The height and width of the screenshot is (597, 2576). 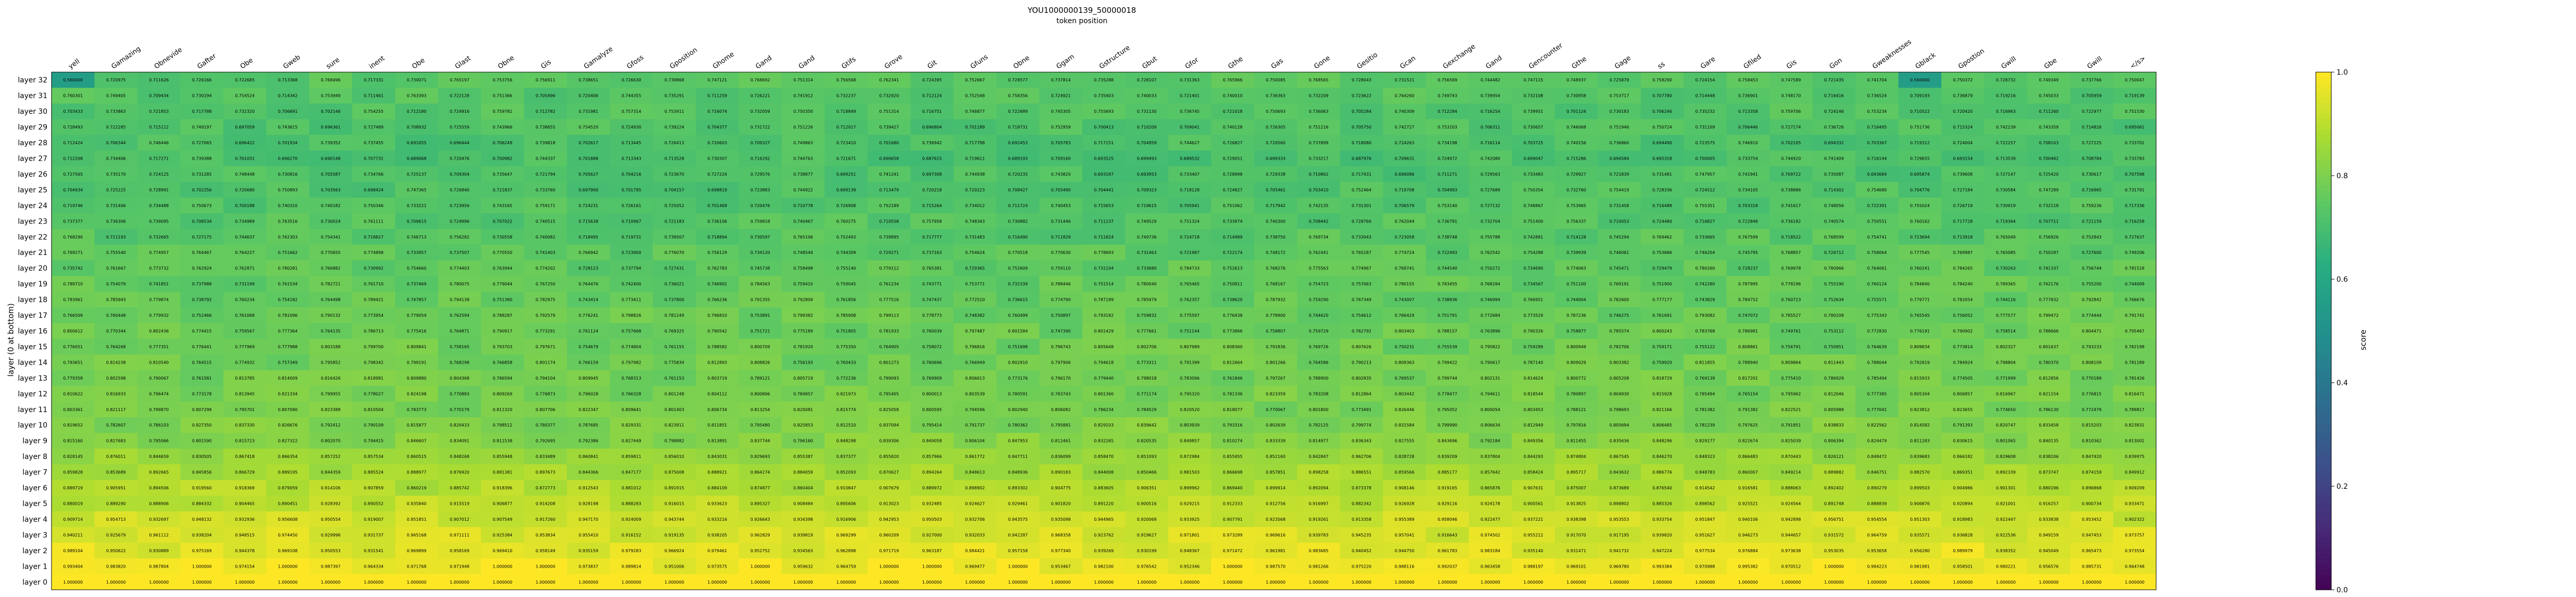 I want to click on cell-value-label: 0.719139, so click(x=2134, y=96).